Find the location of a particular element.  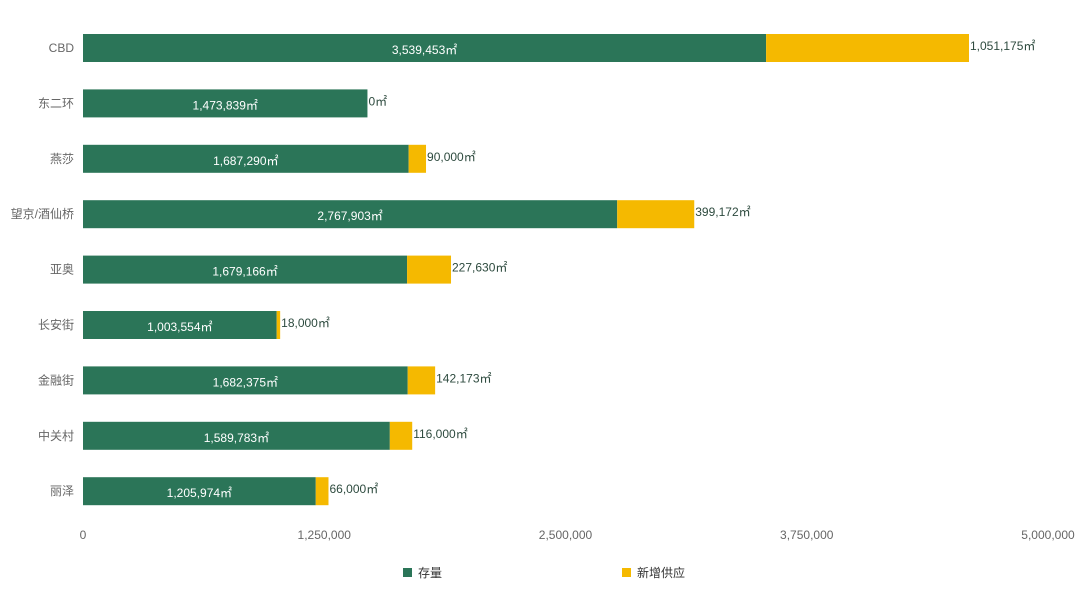

category-label: 金融街 is located at coordinates (56, 379).